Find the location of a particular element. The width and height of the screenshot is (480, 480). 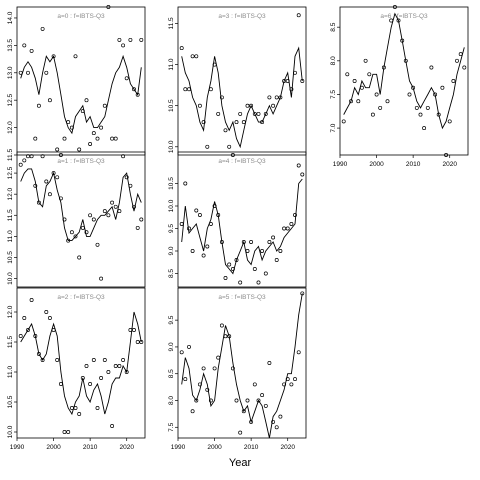

y-tick-label: 13.0 is located at coordinates (10, 72).